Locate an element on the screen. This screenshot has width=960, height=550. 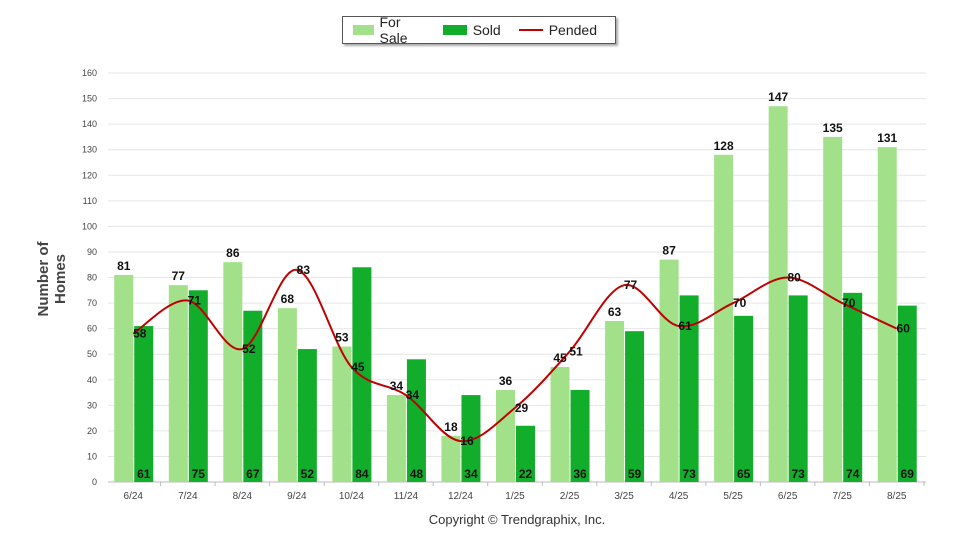
data-label-pended: 34 is located at coordinates (413, 395).